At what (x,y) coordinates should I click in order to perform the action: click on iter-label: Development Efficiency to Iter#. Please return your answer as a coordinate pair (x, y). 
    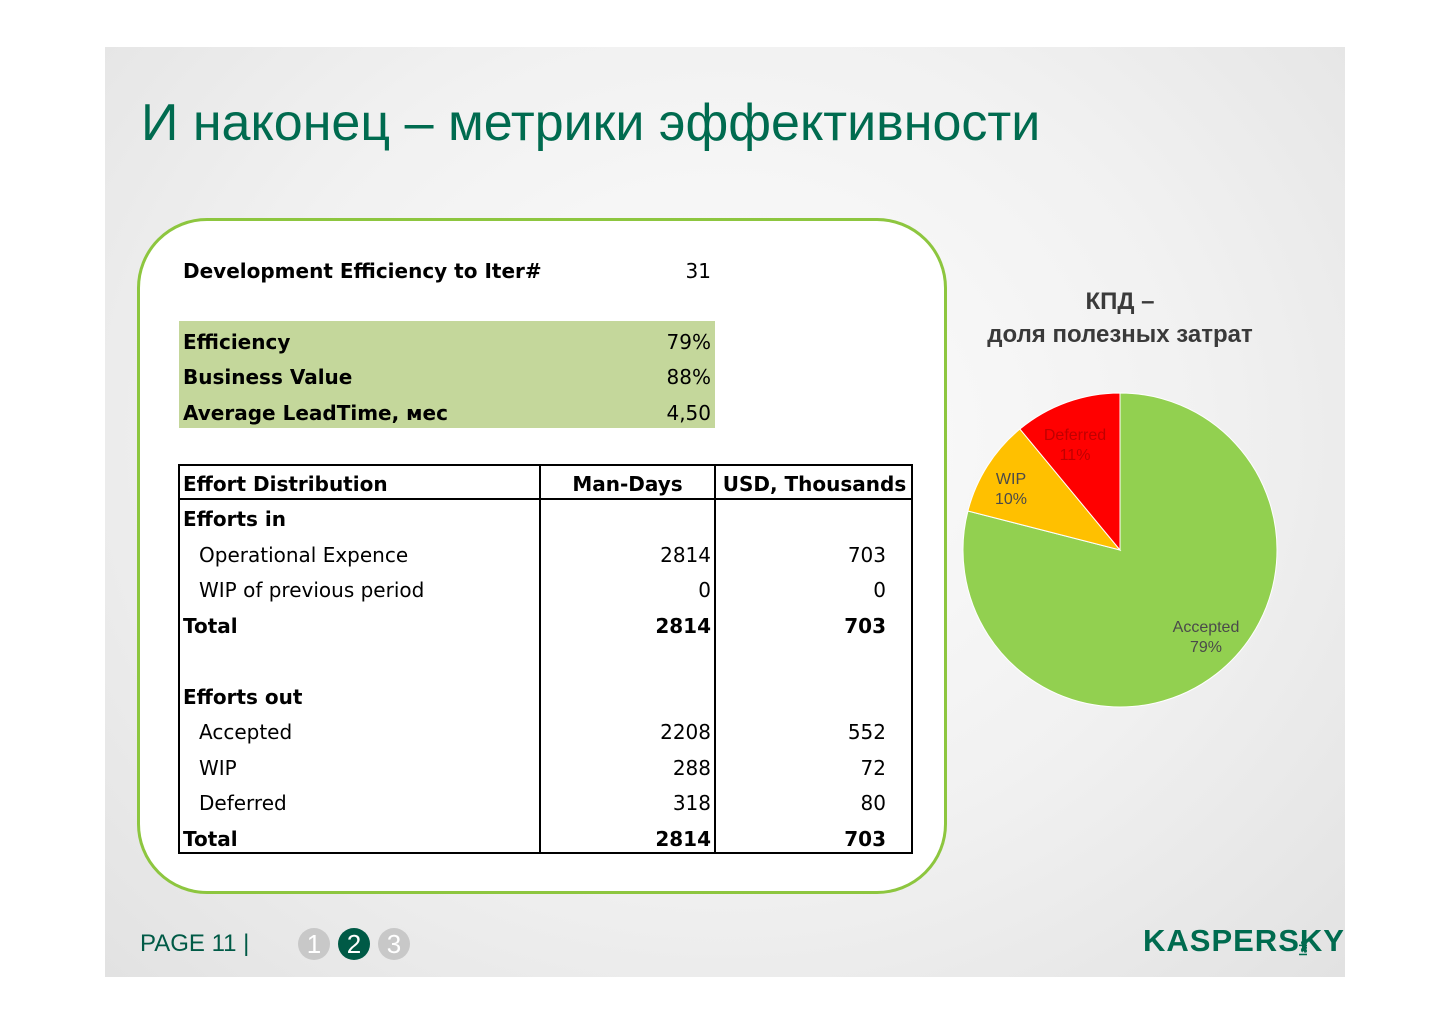
    Looking at the image, I should click on (362, 271).